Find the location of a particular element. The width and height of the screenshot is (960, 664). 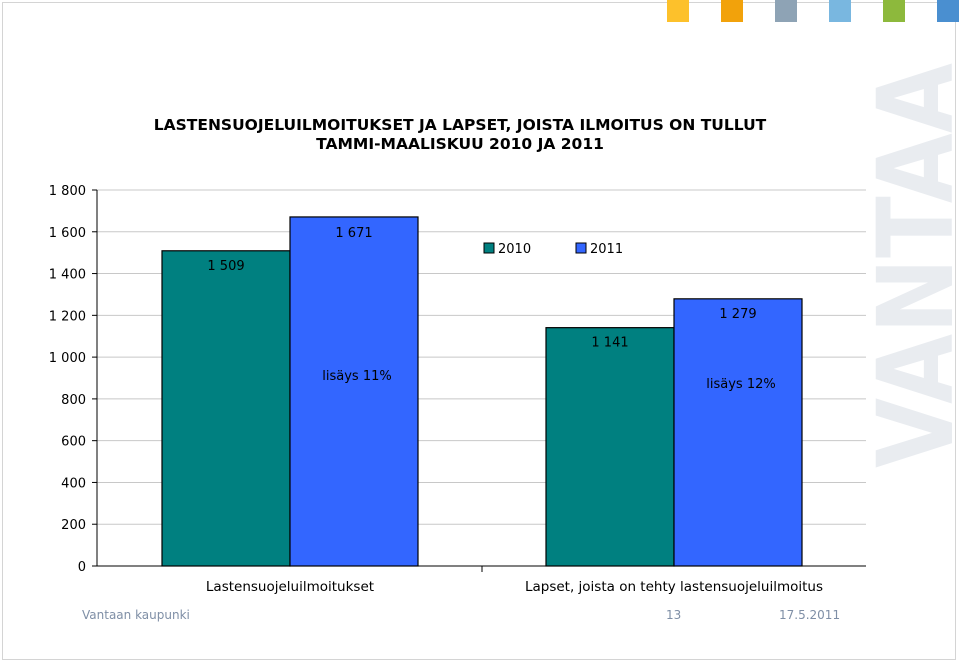

data-label: 1 509 is located at coordinates (225, 266).